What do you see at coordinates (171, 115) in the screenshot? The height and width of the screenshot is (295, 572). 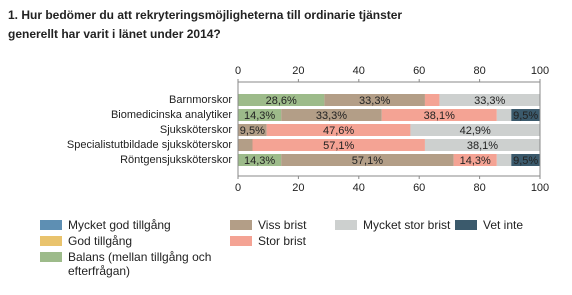 I see `category-label: Biomedicinska analytiker` at bounding box center [171, 115].